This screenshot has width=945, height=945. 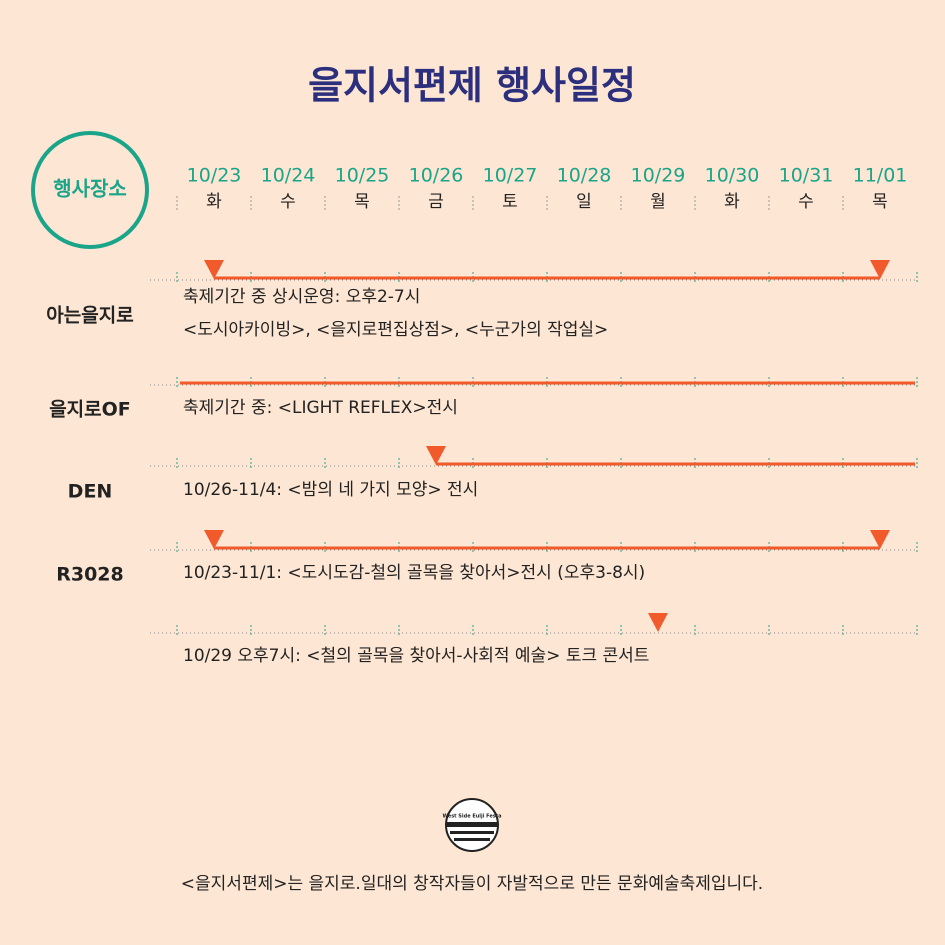 What do you see at coordinates (89, 316) in the screenshot?
I see `venue: 아는을지로` at bounding box center [89, 316].